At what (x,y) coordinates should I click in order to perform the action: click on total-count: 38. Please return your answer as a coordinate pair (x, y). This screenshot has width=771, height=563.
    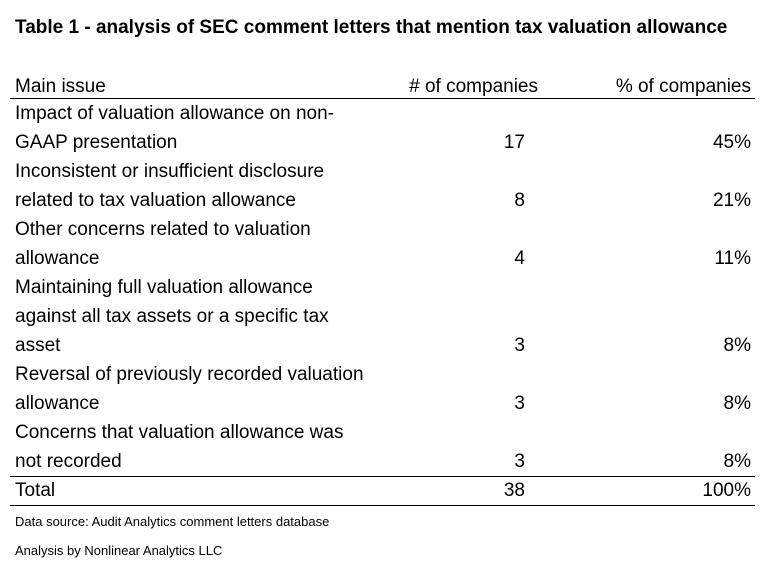
    Looking at the image, I should click on (480, 491).